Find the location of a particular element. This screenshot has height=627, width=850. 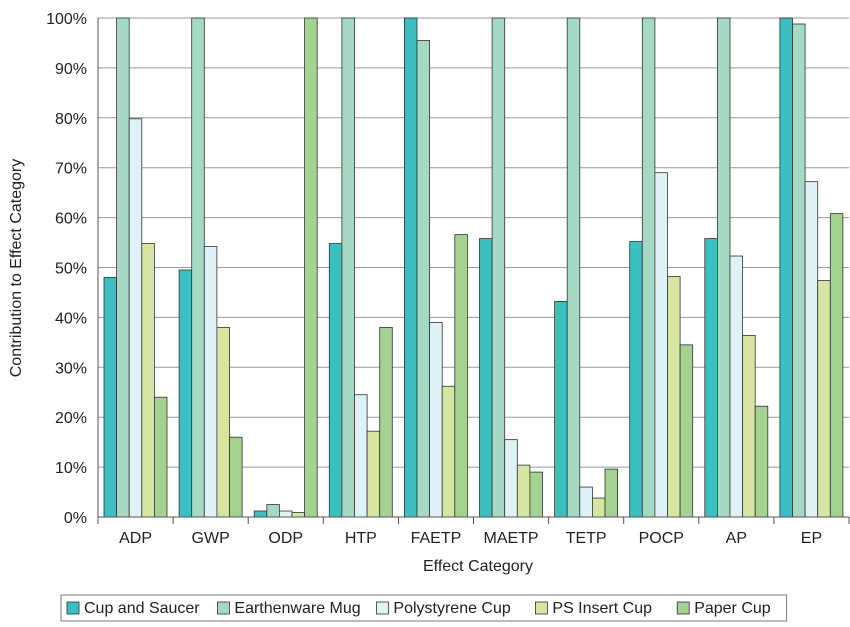

y-tick-label: 20% is located at coordinates (71, 418).